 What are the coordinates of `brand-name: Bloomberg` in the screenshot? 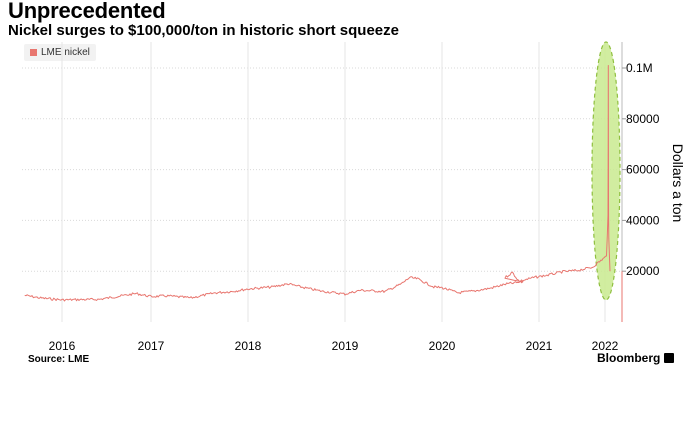 It's located at (629, 358).